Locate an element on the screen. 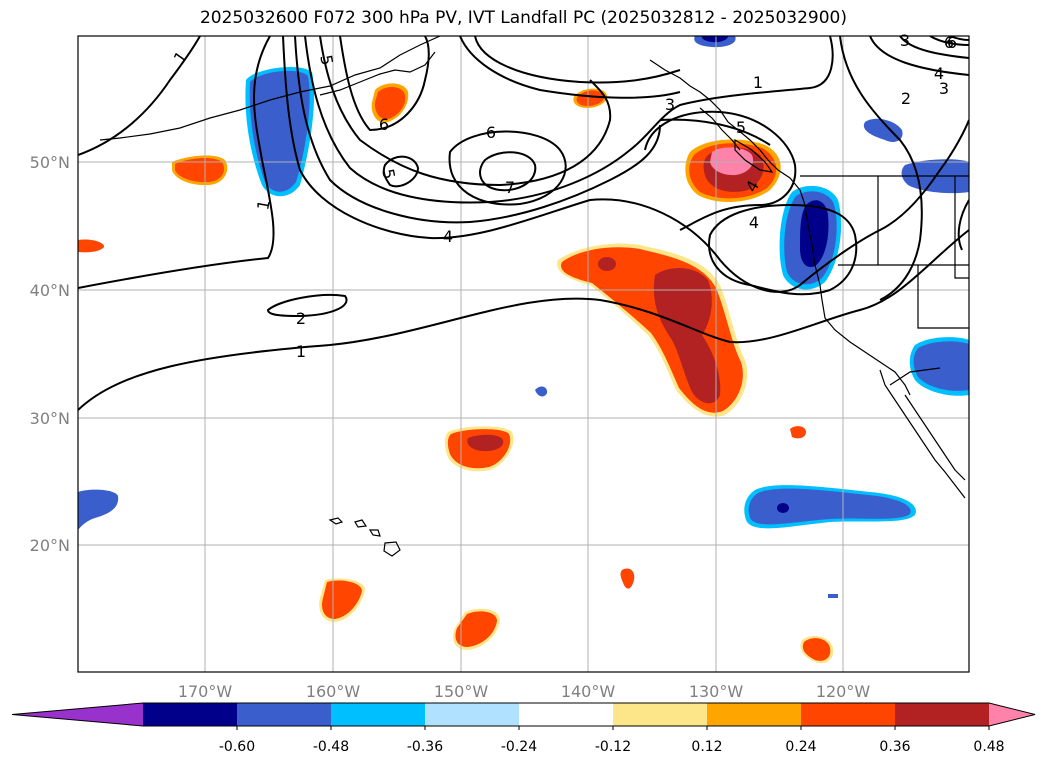 The image size is (1047, 765). lat-label-40n: 40°N is located at coordinates (50, 290).